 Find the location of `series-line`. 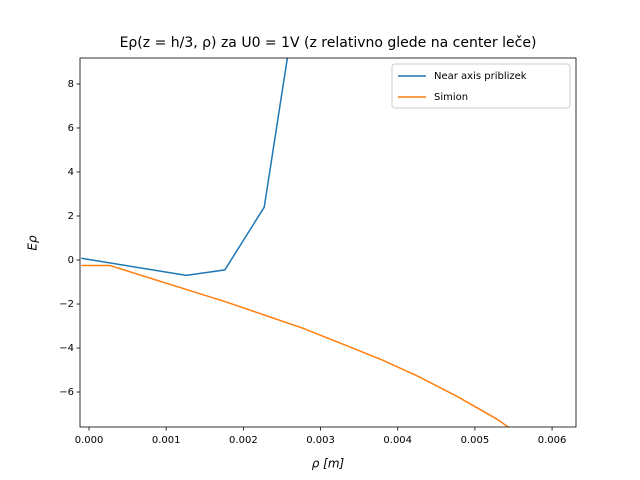

series-line is located at coordinates (185, 167).